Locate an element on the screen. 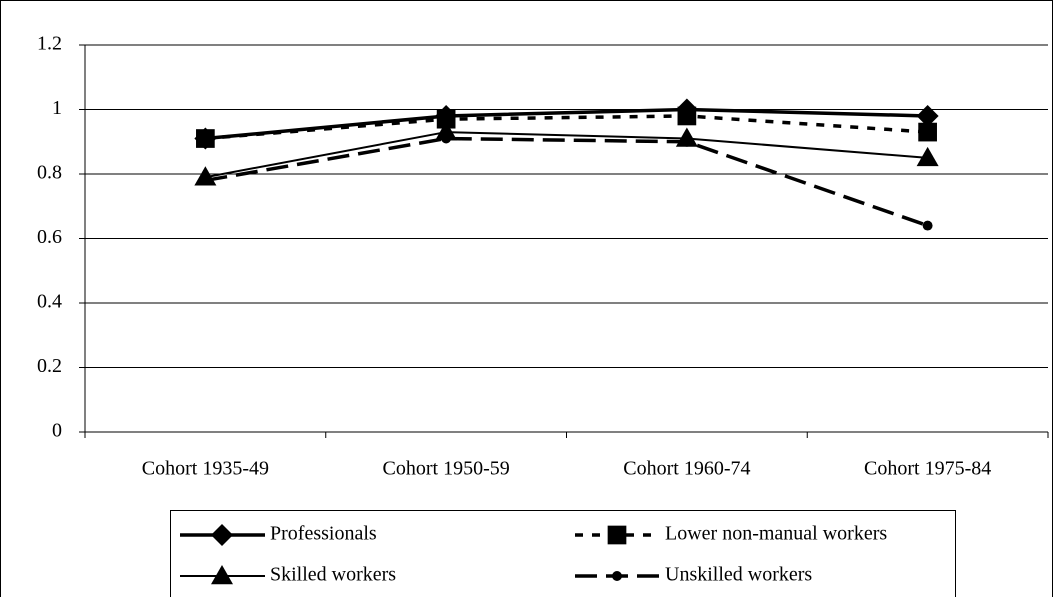 This screenshot has width=1053, height=597. legend-label: Unskilled workers is located at coordinates (738, 575).